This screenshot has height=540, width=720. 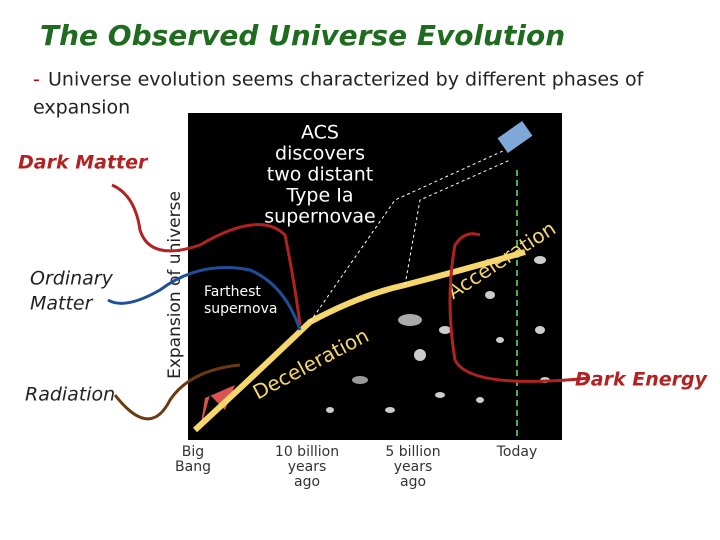 I want to click on light-paths, so click(x=410, y=236).